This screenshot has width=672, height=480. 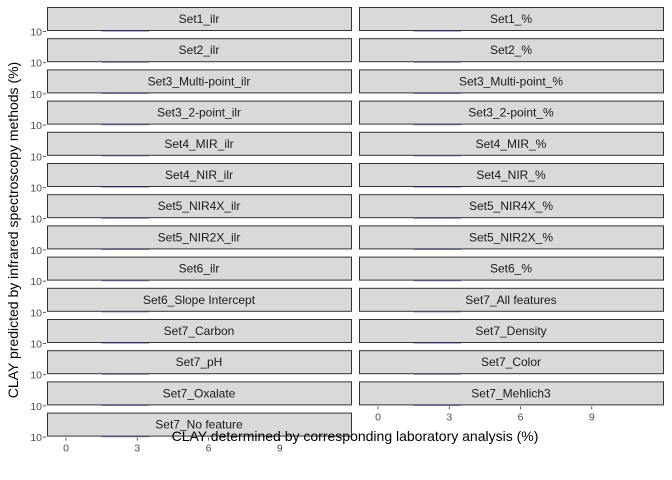 I want to click on facet-panel: Set7_Color, so click(x=511, y=362).